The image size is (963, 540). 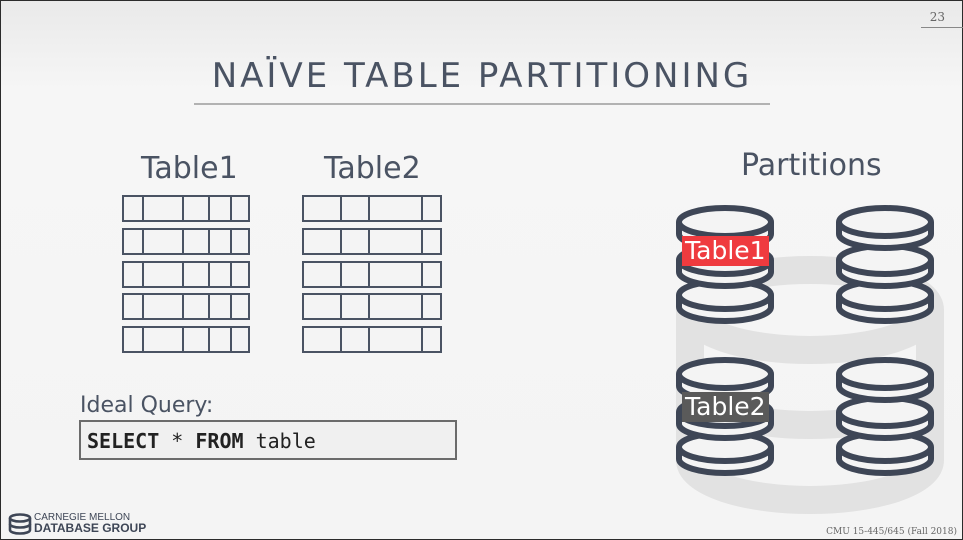 I want to click on sql-keyword-from: FROM, so click(x=219, y=441).